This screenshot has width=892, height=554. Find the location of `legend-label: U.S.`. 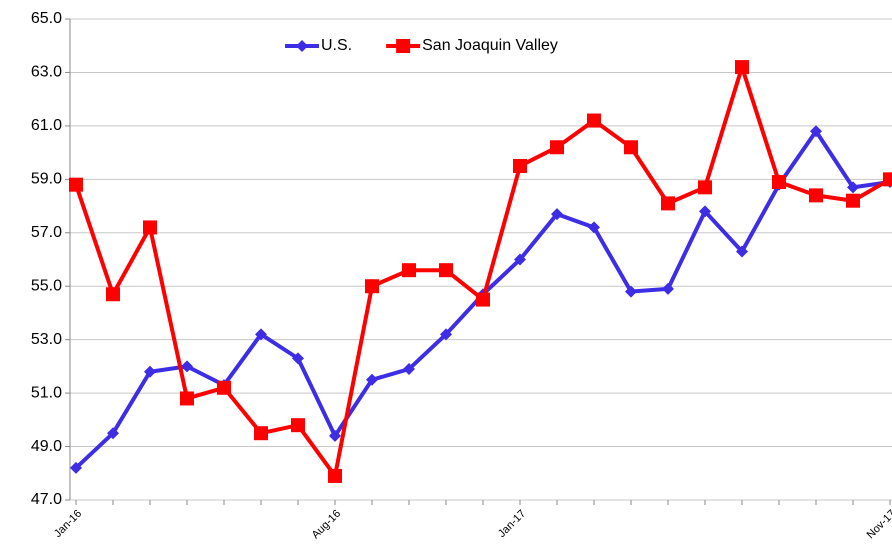

legend-label: U.S. is located at coordinates (336, 45).